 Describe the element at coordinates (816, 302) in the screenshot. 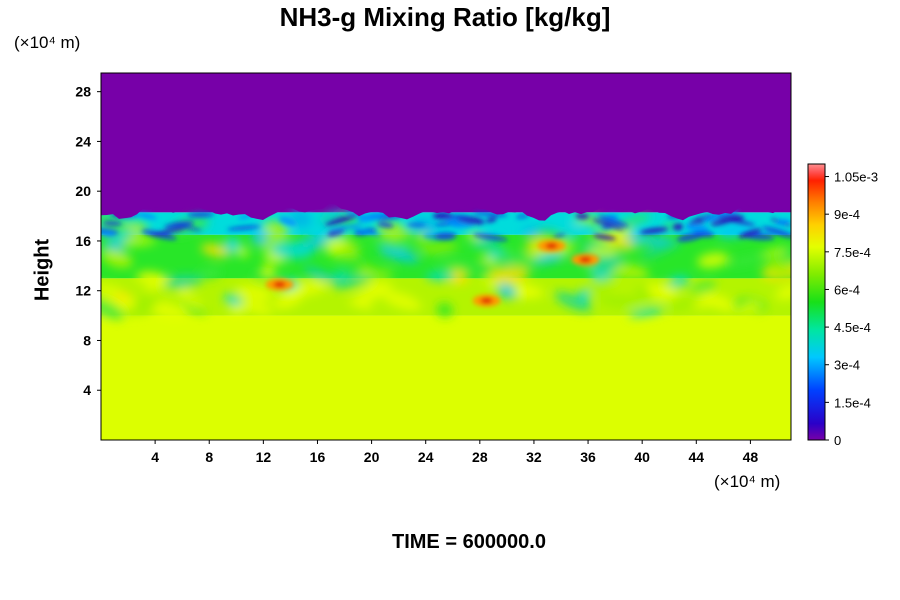

I see `colorbar` at that location.